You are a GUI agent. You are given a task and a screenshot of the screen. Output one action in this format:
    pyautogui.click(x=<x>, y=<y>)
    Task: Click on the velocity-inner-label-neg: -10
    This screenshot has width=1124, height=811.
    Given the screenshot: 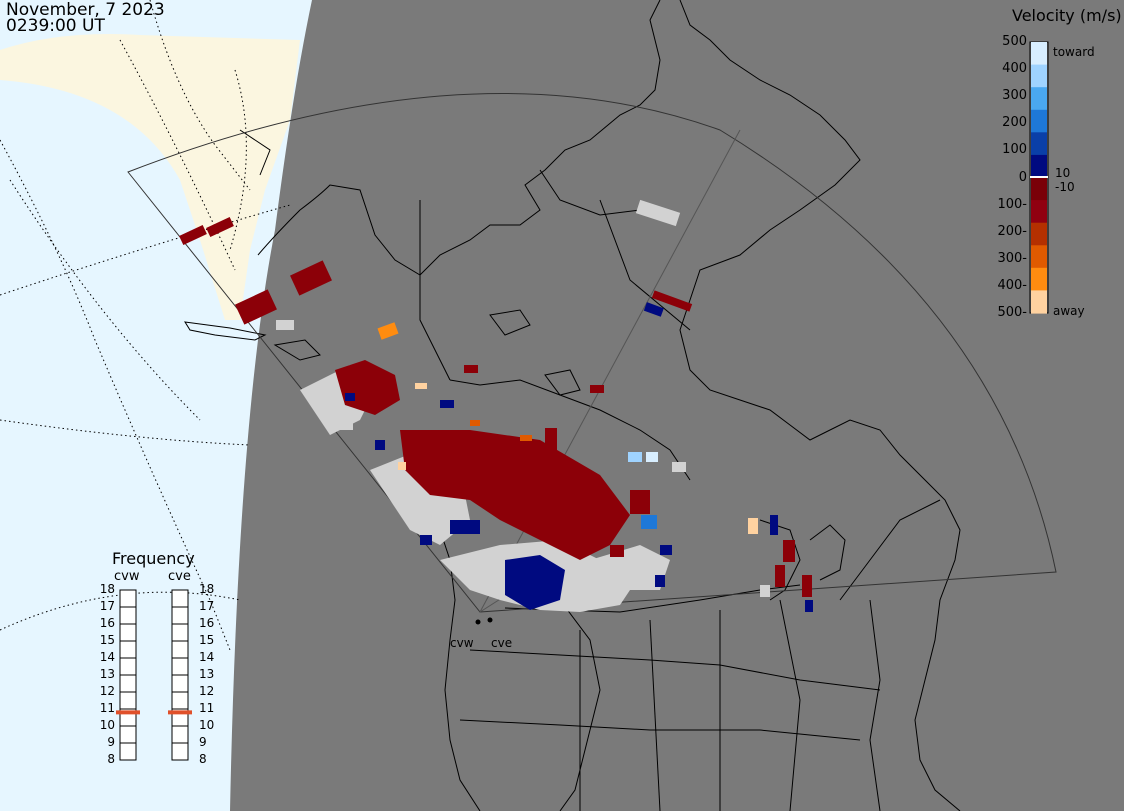 What is the action you would take?
    pyautogui.click(x=1065, y=187)
    